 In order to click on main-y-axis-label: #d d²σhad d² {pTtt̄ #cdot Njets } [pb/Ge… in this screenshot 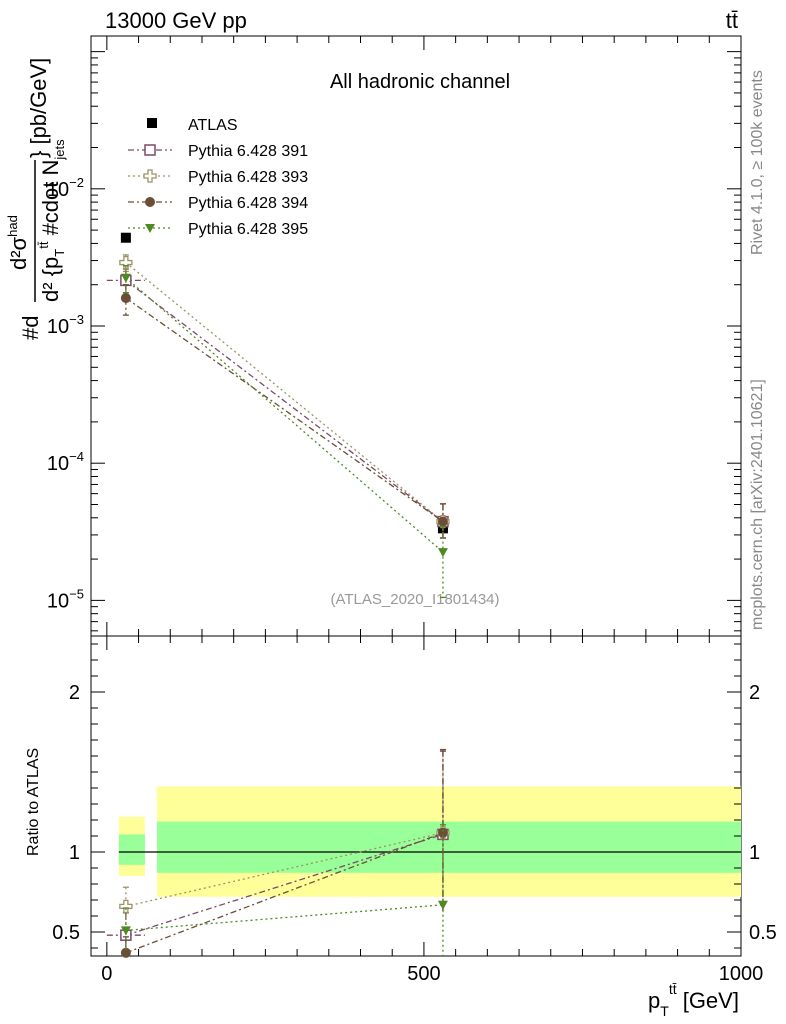, I will do `click(36, 199)`.